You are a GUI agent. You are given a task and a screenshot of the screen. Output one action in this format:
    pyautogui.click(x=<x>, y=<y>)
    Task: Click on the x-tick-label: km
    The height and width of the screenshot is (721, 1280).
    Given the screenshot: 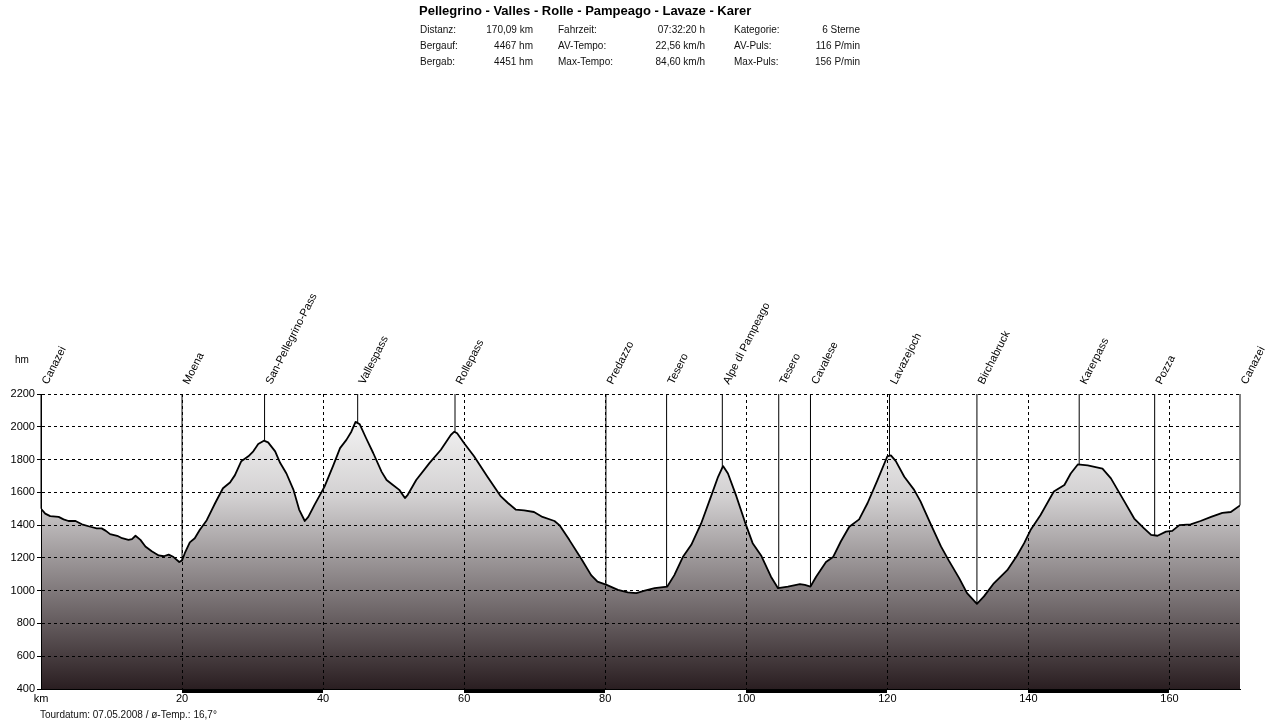 What is the action you would take?
    pyautogui.click(x=41, y=697)
    